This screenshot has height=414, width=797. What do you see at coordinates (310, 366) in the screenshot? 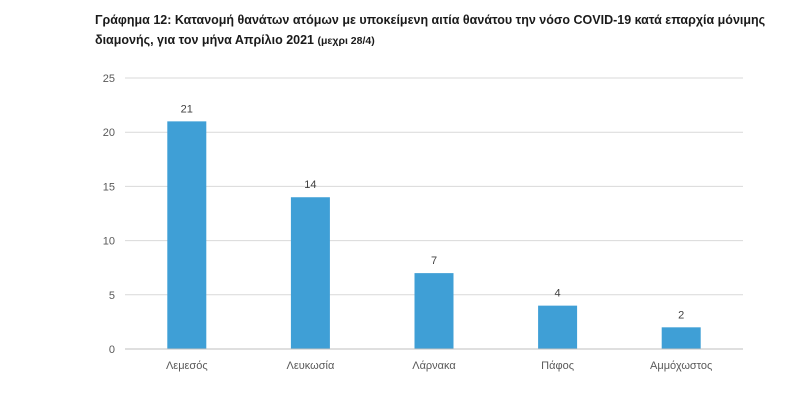
I see `x-tick-label: Λευκωσία` at bounding box center [310, 366].